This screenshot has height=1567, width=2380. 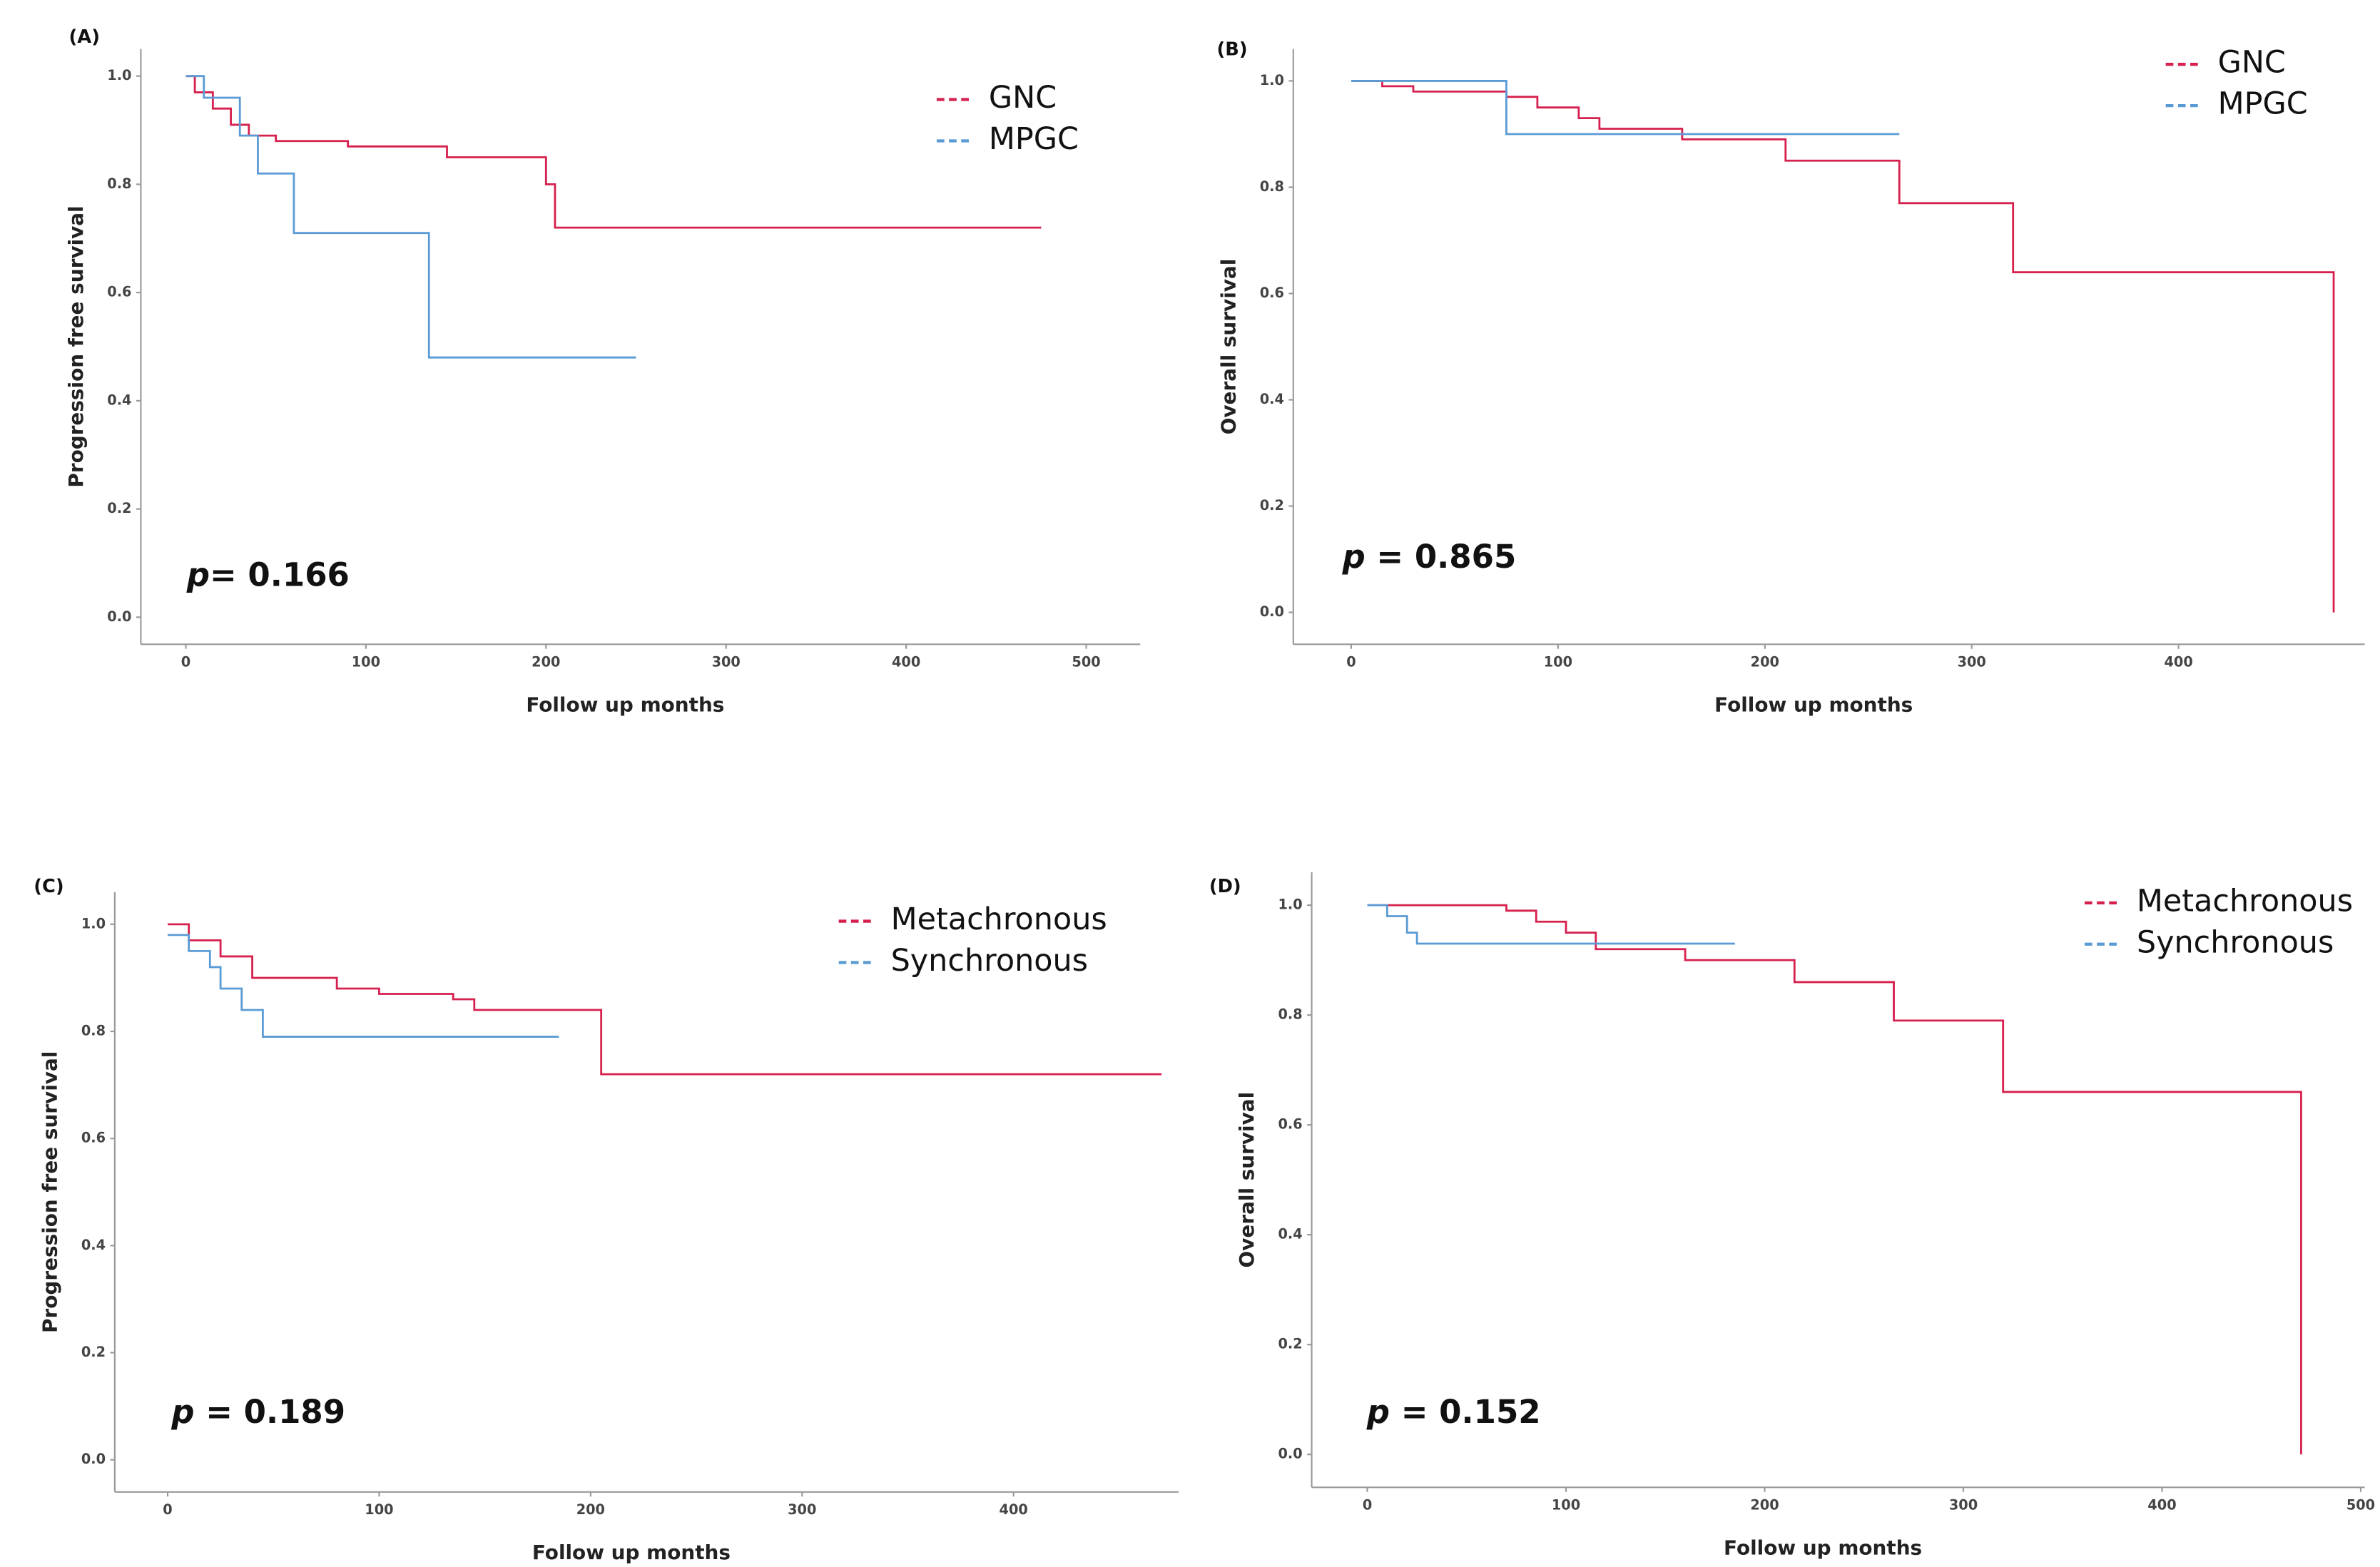 I want to click on p-value: p = 0.189, so click(x=258, y=1412).